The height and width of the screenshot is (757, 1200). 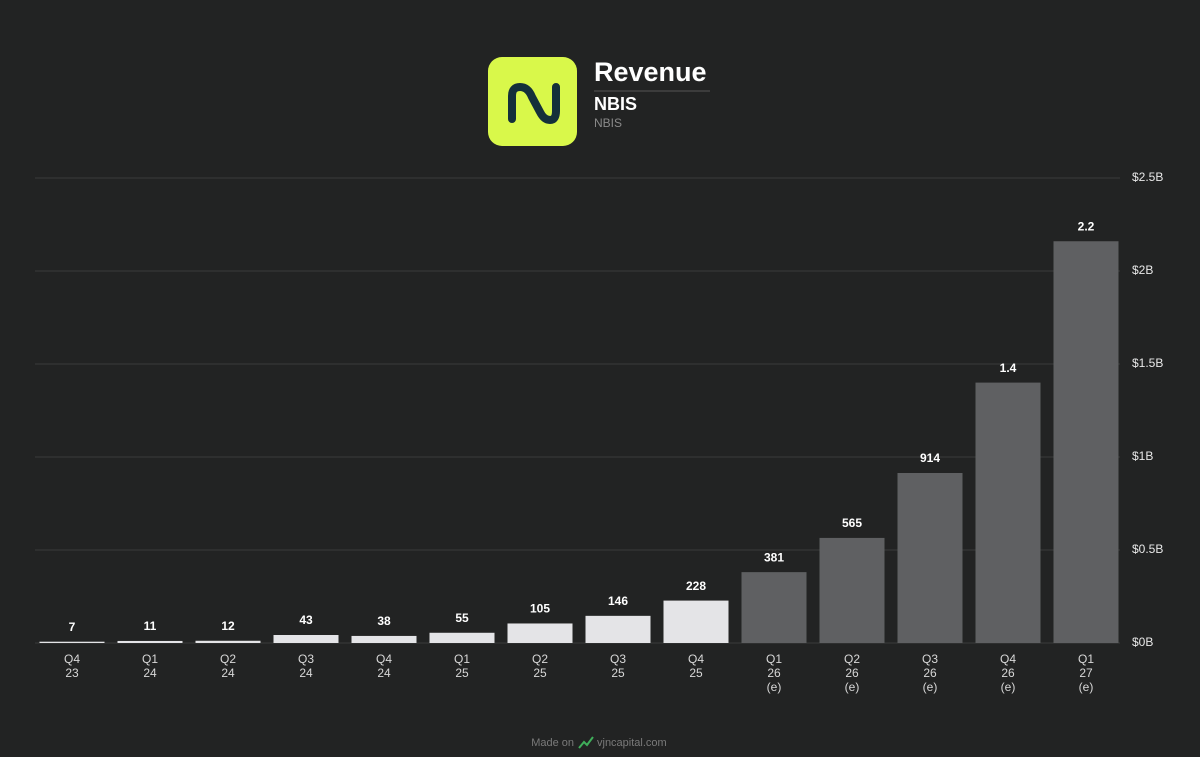 I want to click on x-tick-label: Q1 26 (e), so click(x=774, y=673).